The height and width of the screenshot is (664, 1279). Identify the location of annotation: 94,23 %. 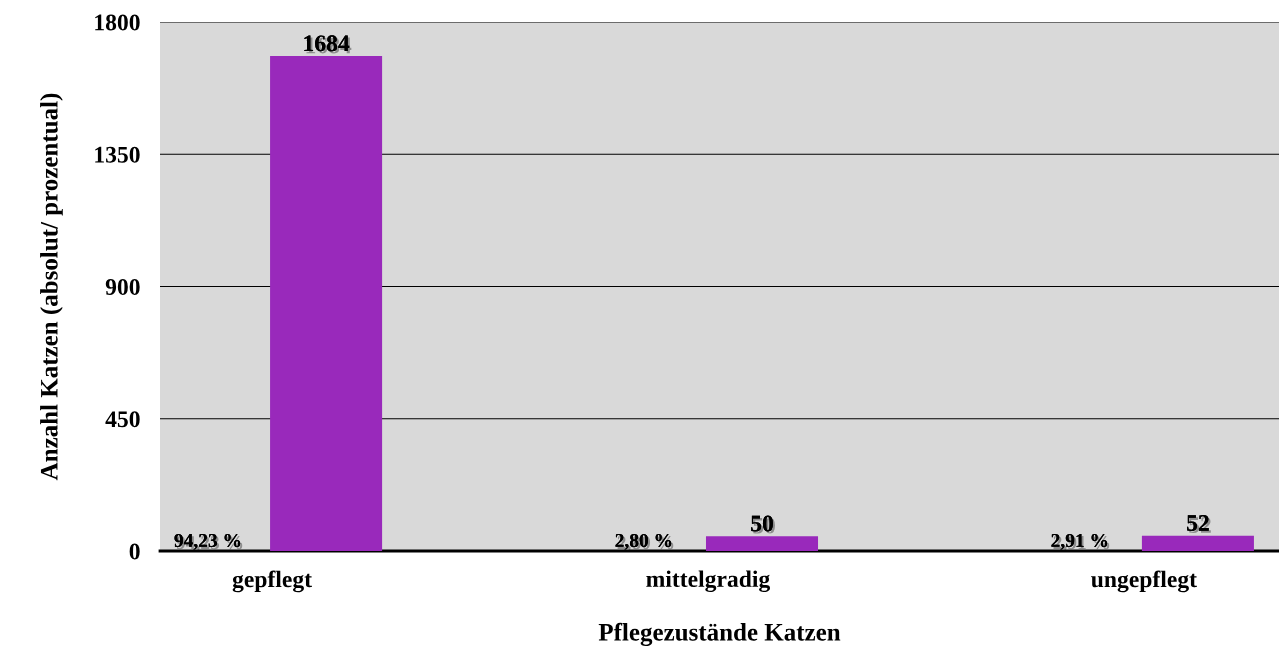
(208, 542).